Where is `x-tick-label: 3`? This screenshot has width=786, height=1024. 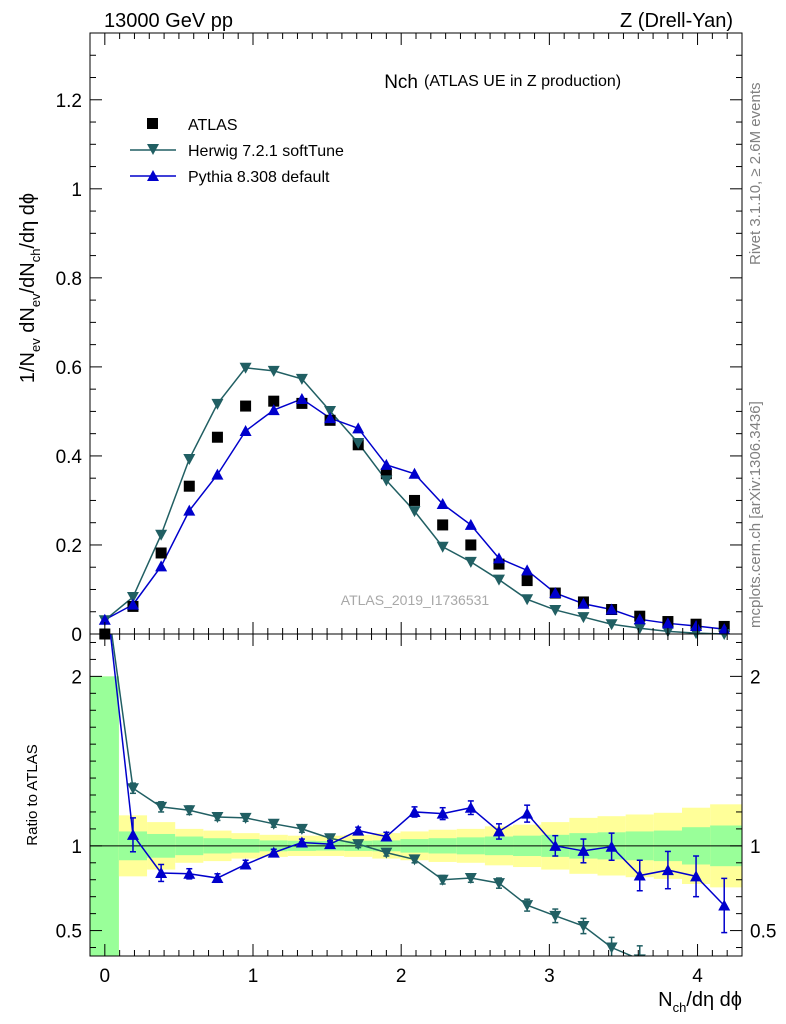 x-tick-label: 3 is located at coordinates (549, 976).